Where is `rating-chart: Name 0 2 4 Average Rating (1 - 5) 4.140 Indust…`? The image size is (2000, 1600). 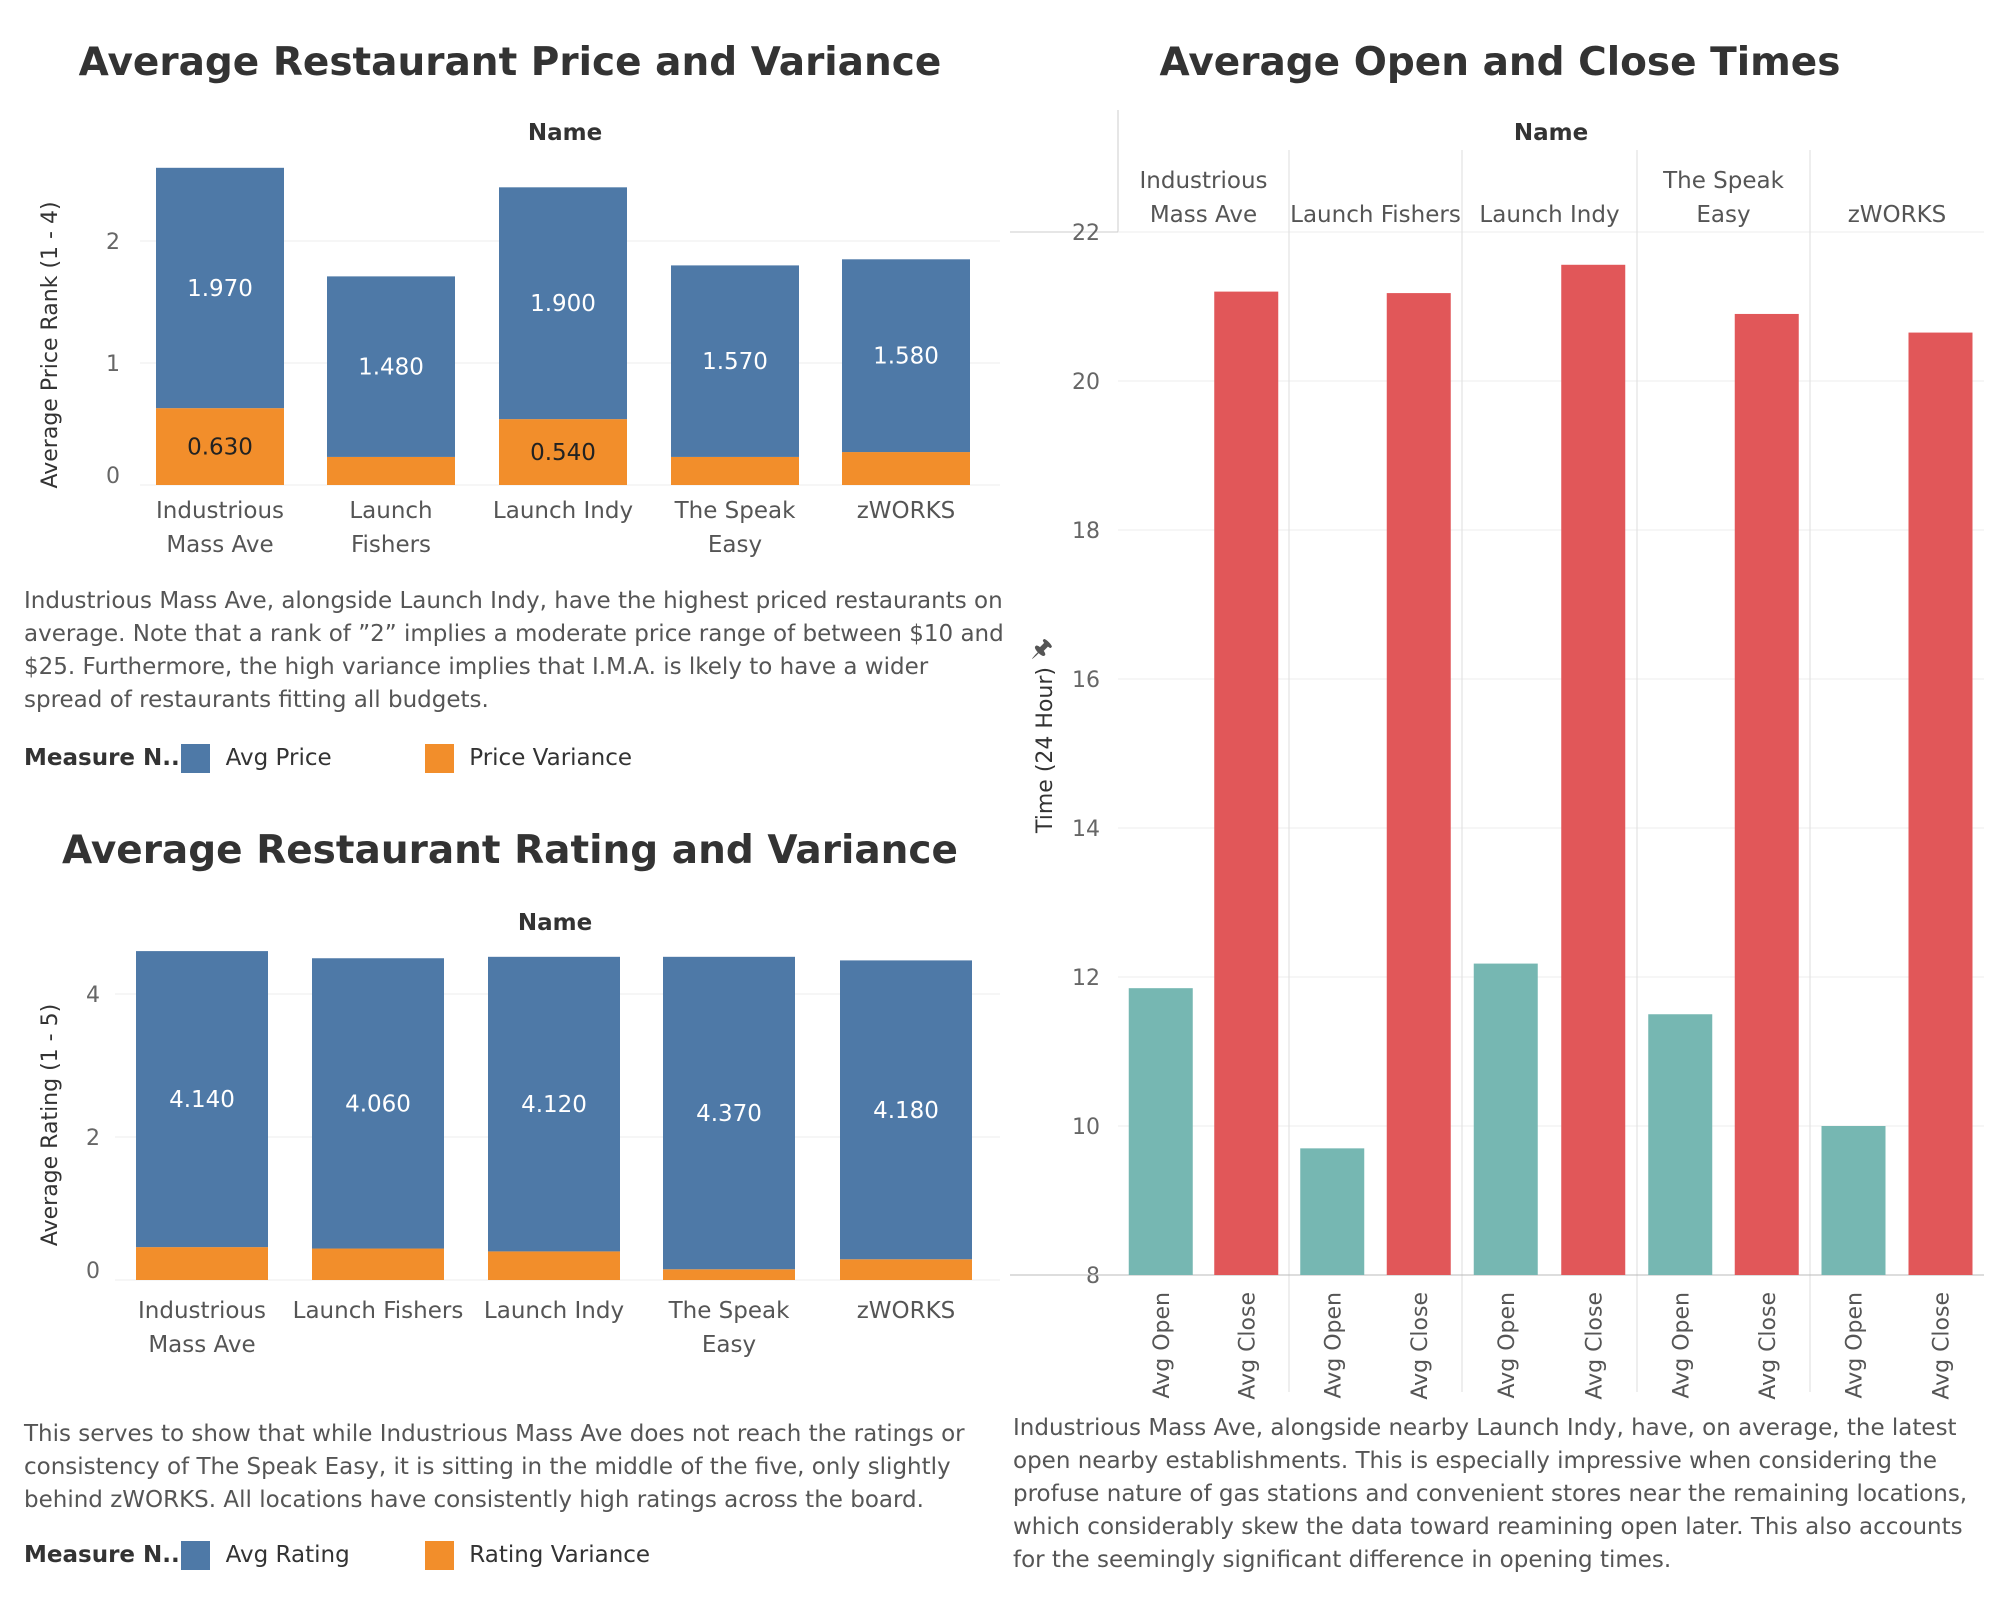
rating-chart: Name 0 2 4 Average Rating (1 - 5) 4.140 Indust… is located at coordinates (519, 1134).